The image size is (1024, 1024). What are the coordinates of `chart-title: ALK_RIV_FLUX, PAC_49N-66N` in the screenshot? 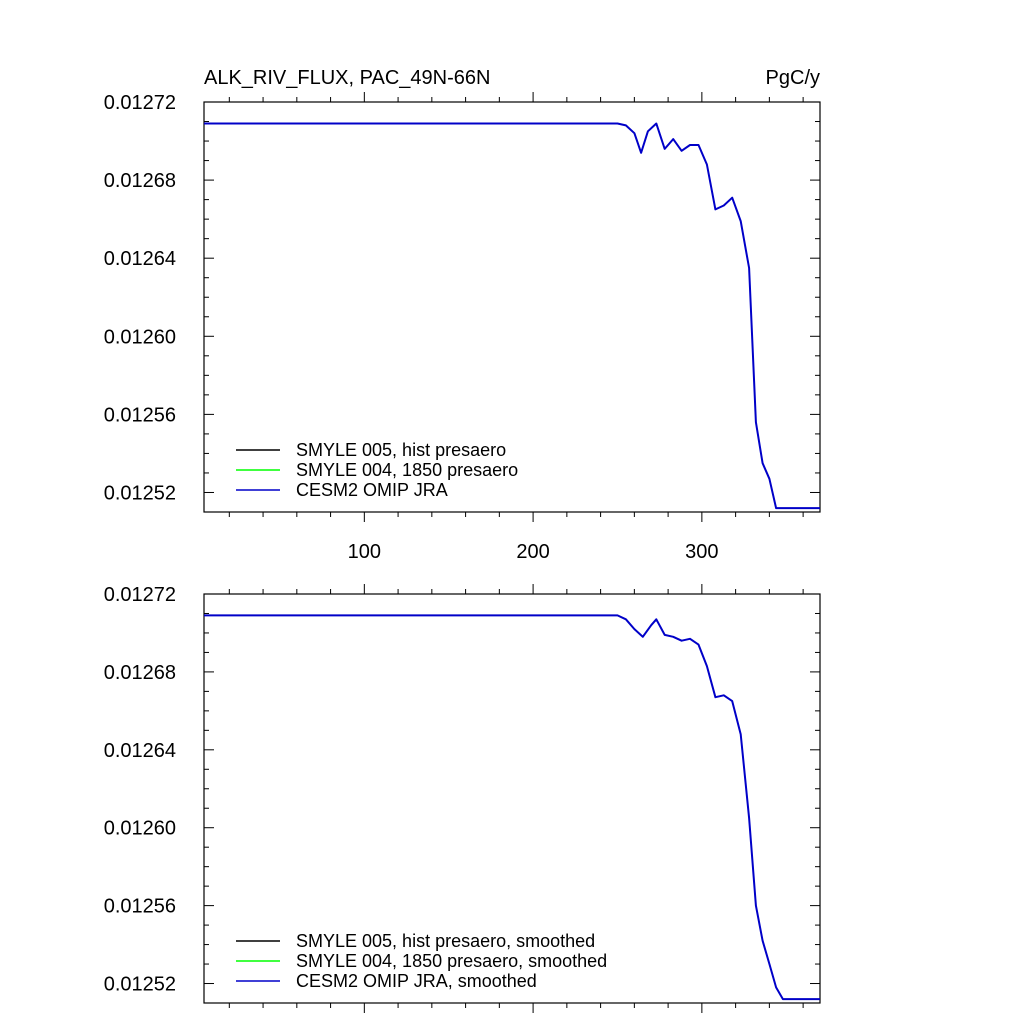 It's located at (347, 78).